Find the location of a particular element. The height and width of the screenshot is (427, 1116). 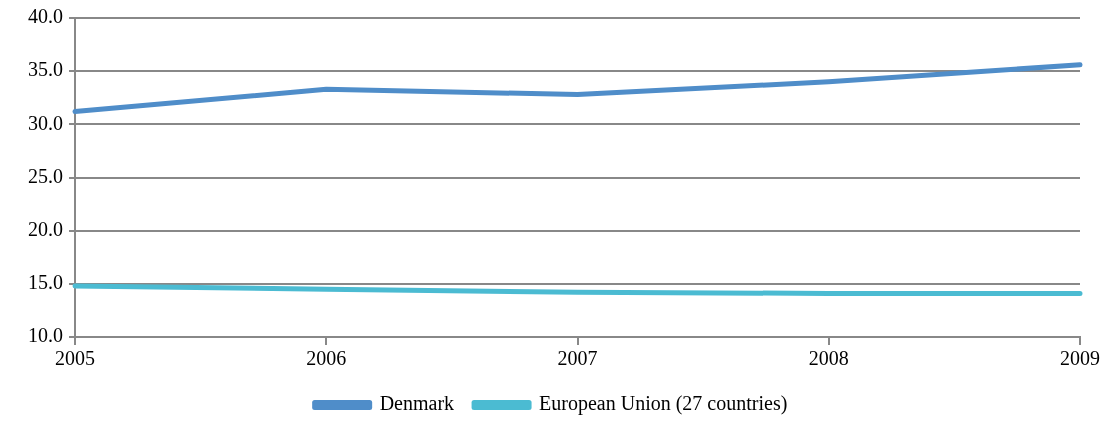

y-tick-label: 40.0 is located at coordinates (45, 16).